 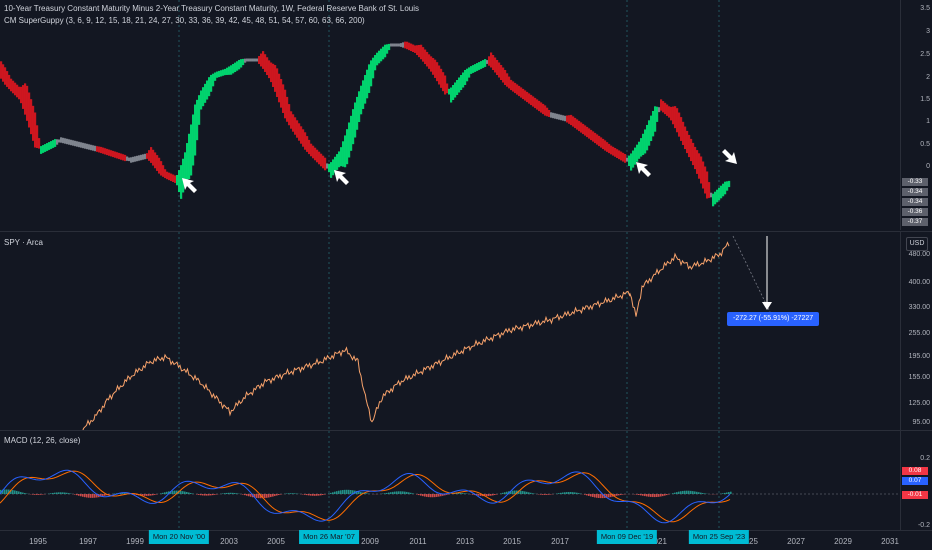 I want to click on time-tick: 1997, so click(x=88, y=541).